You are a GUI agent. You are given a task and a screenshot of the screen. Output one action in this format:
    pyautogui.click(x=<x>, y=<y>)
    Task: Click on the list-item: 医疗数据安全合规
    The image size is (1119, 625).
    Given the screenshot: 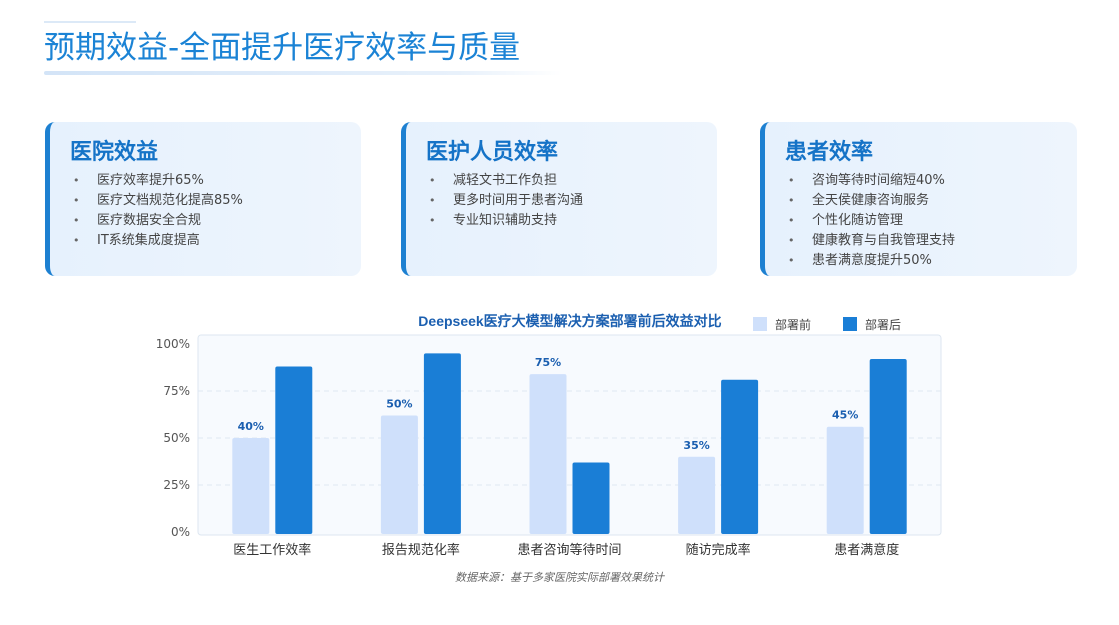 What is the action you would take?
    pyautogui.click(x=215, y=221)
    